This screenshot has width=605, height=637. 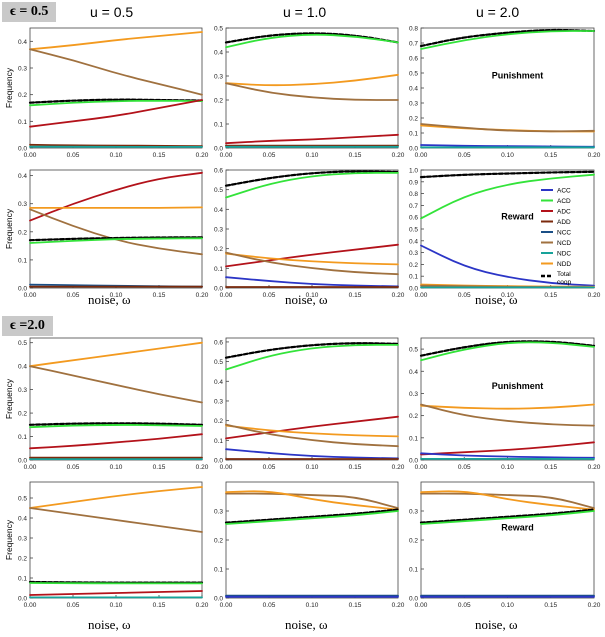 What do you see at coordinates (413, 182) in the screenshot?
I see `y-tick-label: 0.9` at bounding box center [413, 182].